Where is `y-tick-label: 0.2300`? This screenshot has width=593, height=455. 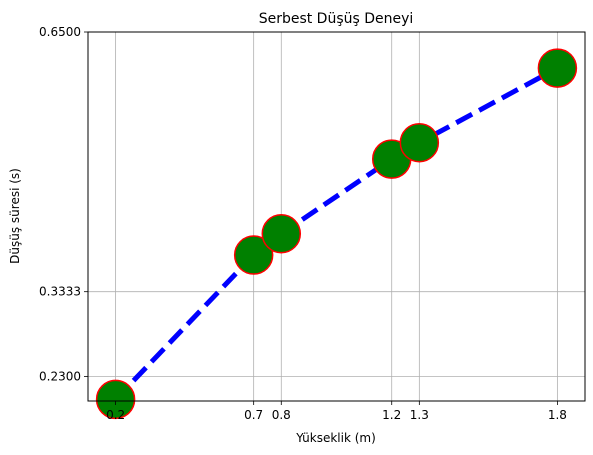
y-tick-label: 0.2300 is located at coordinates (60, 376).